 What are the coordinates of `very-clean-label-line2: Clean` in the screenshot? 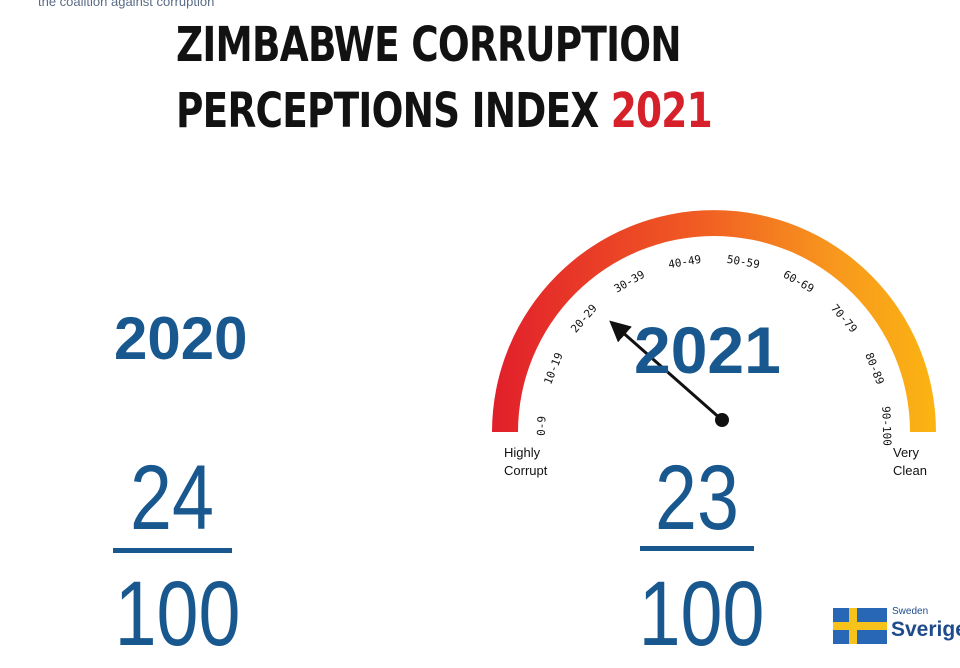 It's located at (910, 470).